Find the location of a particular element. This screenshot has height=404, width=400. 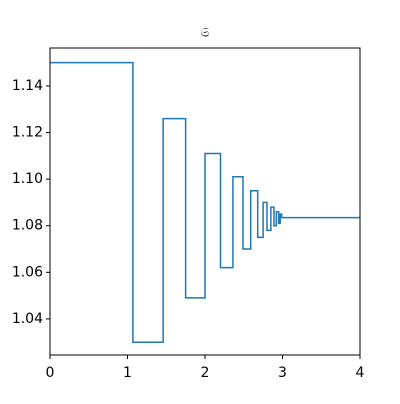

x-tick-label: 2 is located at coordinates (205, 373).